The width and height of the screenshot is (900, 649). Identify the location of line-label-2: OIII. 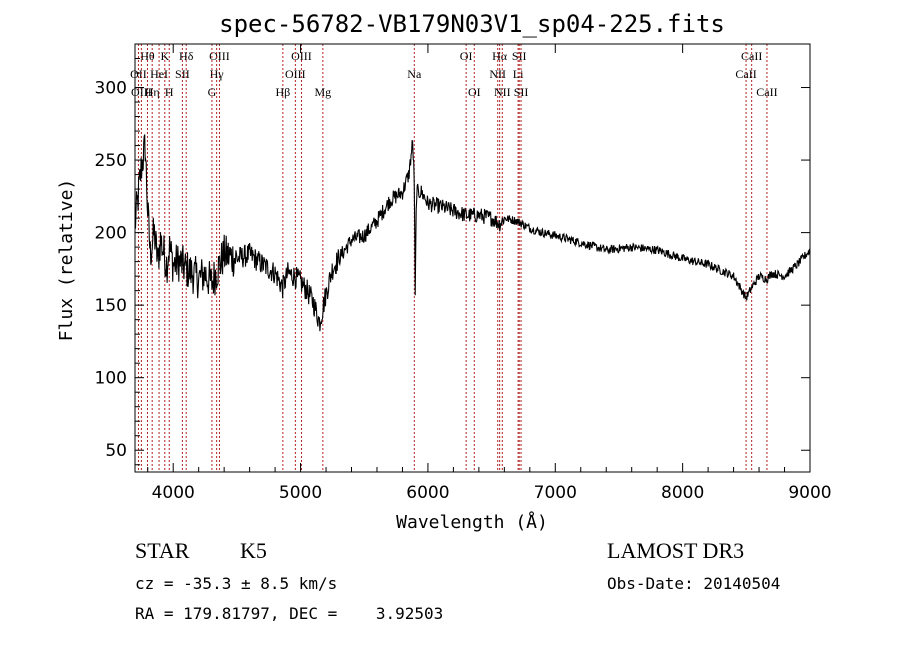
(141, 92).